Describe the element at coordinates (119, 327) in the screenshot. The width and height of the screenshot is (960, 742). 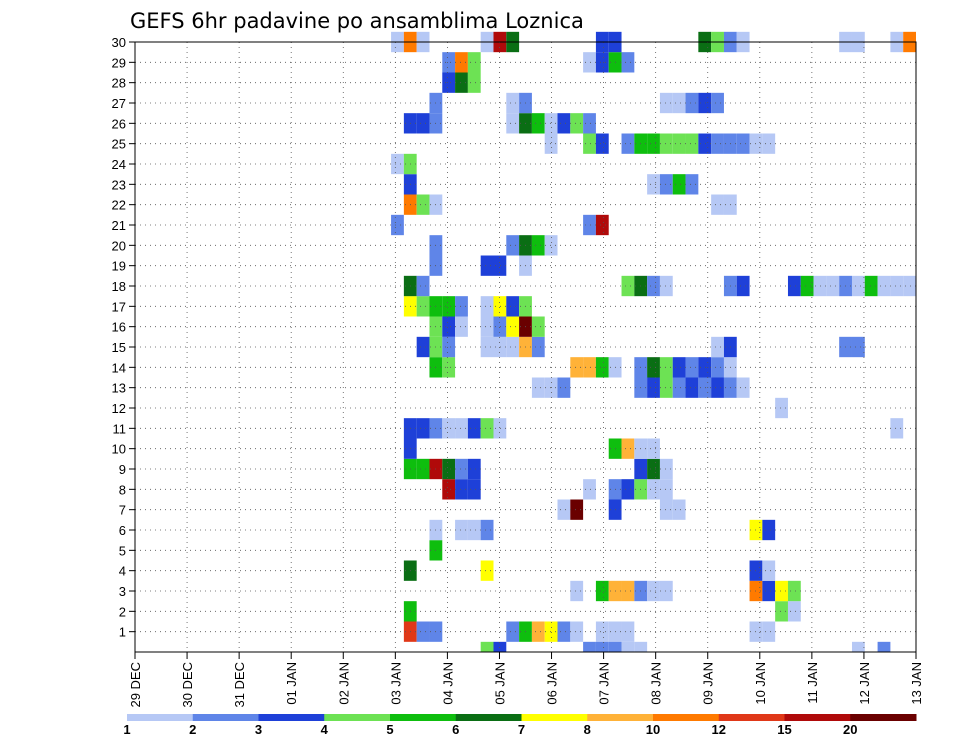
I see `y-tick-label: 16` at that location.